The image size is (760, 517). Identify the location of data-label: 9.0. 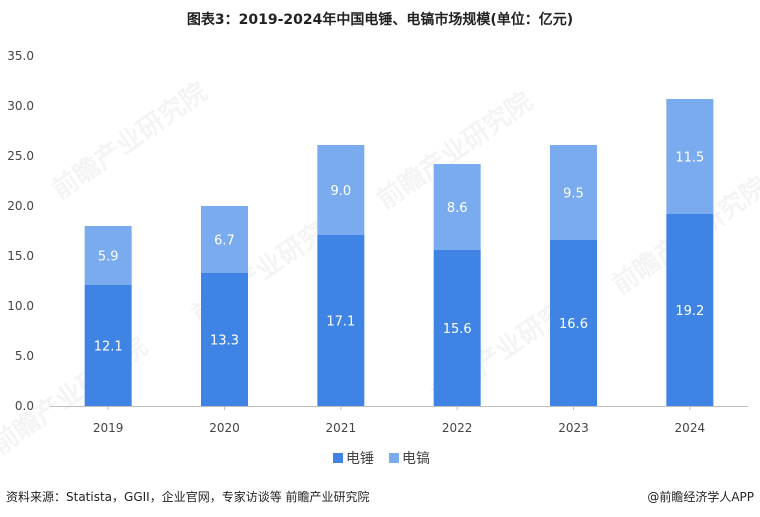
(340, 191).